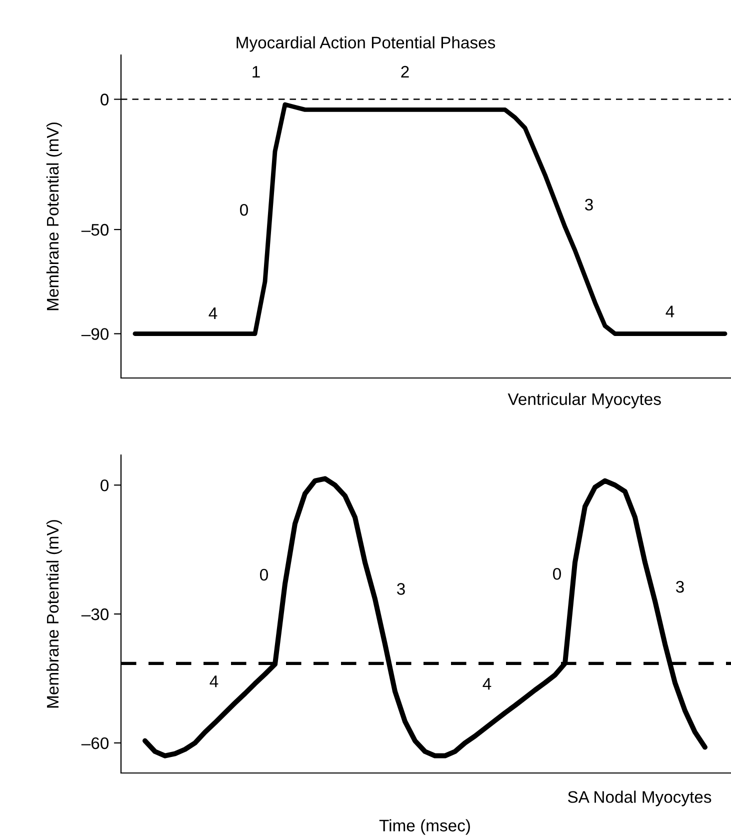 The width and height of the screenshot is (731, 838). Describe the element at coordinates (405, 72) in the screenshot. I see `annotation: 2` at that location.